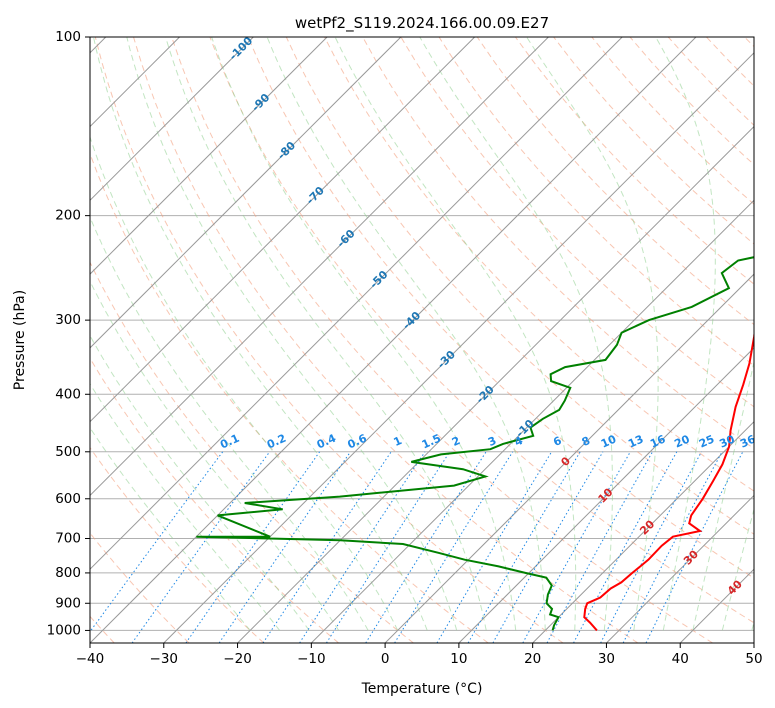  I want to click on mixing-ratio-label: 25, so click(706, 441).